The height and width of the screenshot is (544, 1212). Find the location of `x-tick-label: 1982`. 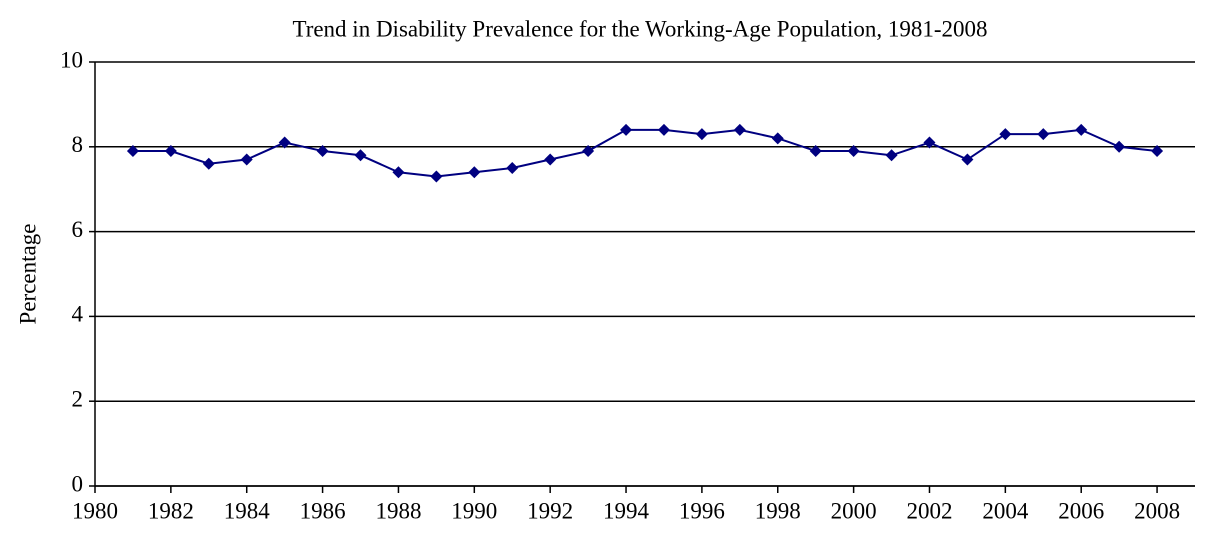

x-tick-label: 1982 is located at coordinates (171, 510).